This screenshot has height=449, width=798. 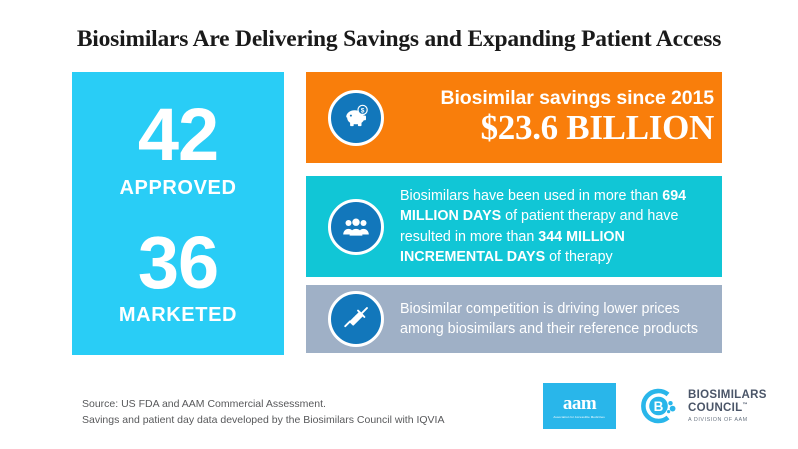 I want to click on stat-approved: 42 APPROVED, so click(x=178, y=146).